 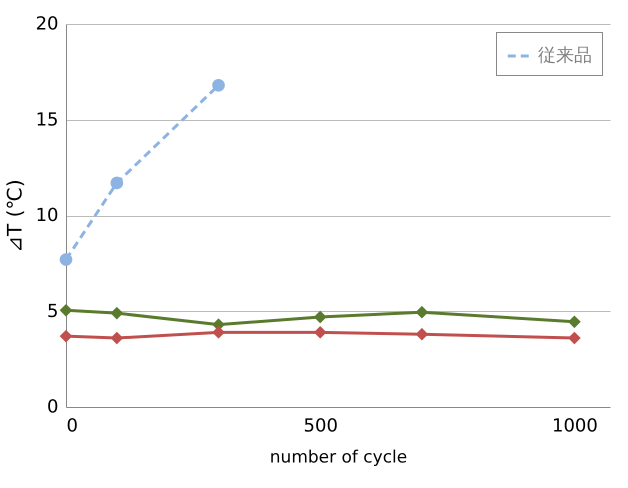 I want to click on y-tick-label: 5, so click(x=52, y=311).